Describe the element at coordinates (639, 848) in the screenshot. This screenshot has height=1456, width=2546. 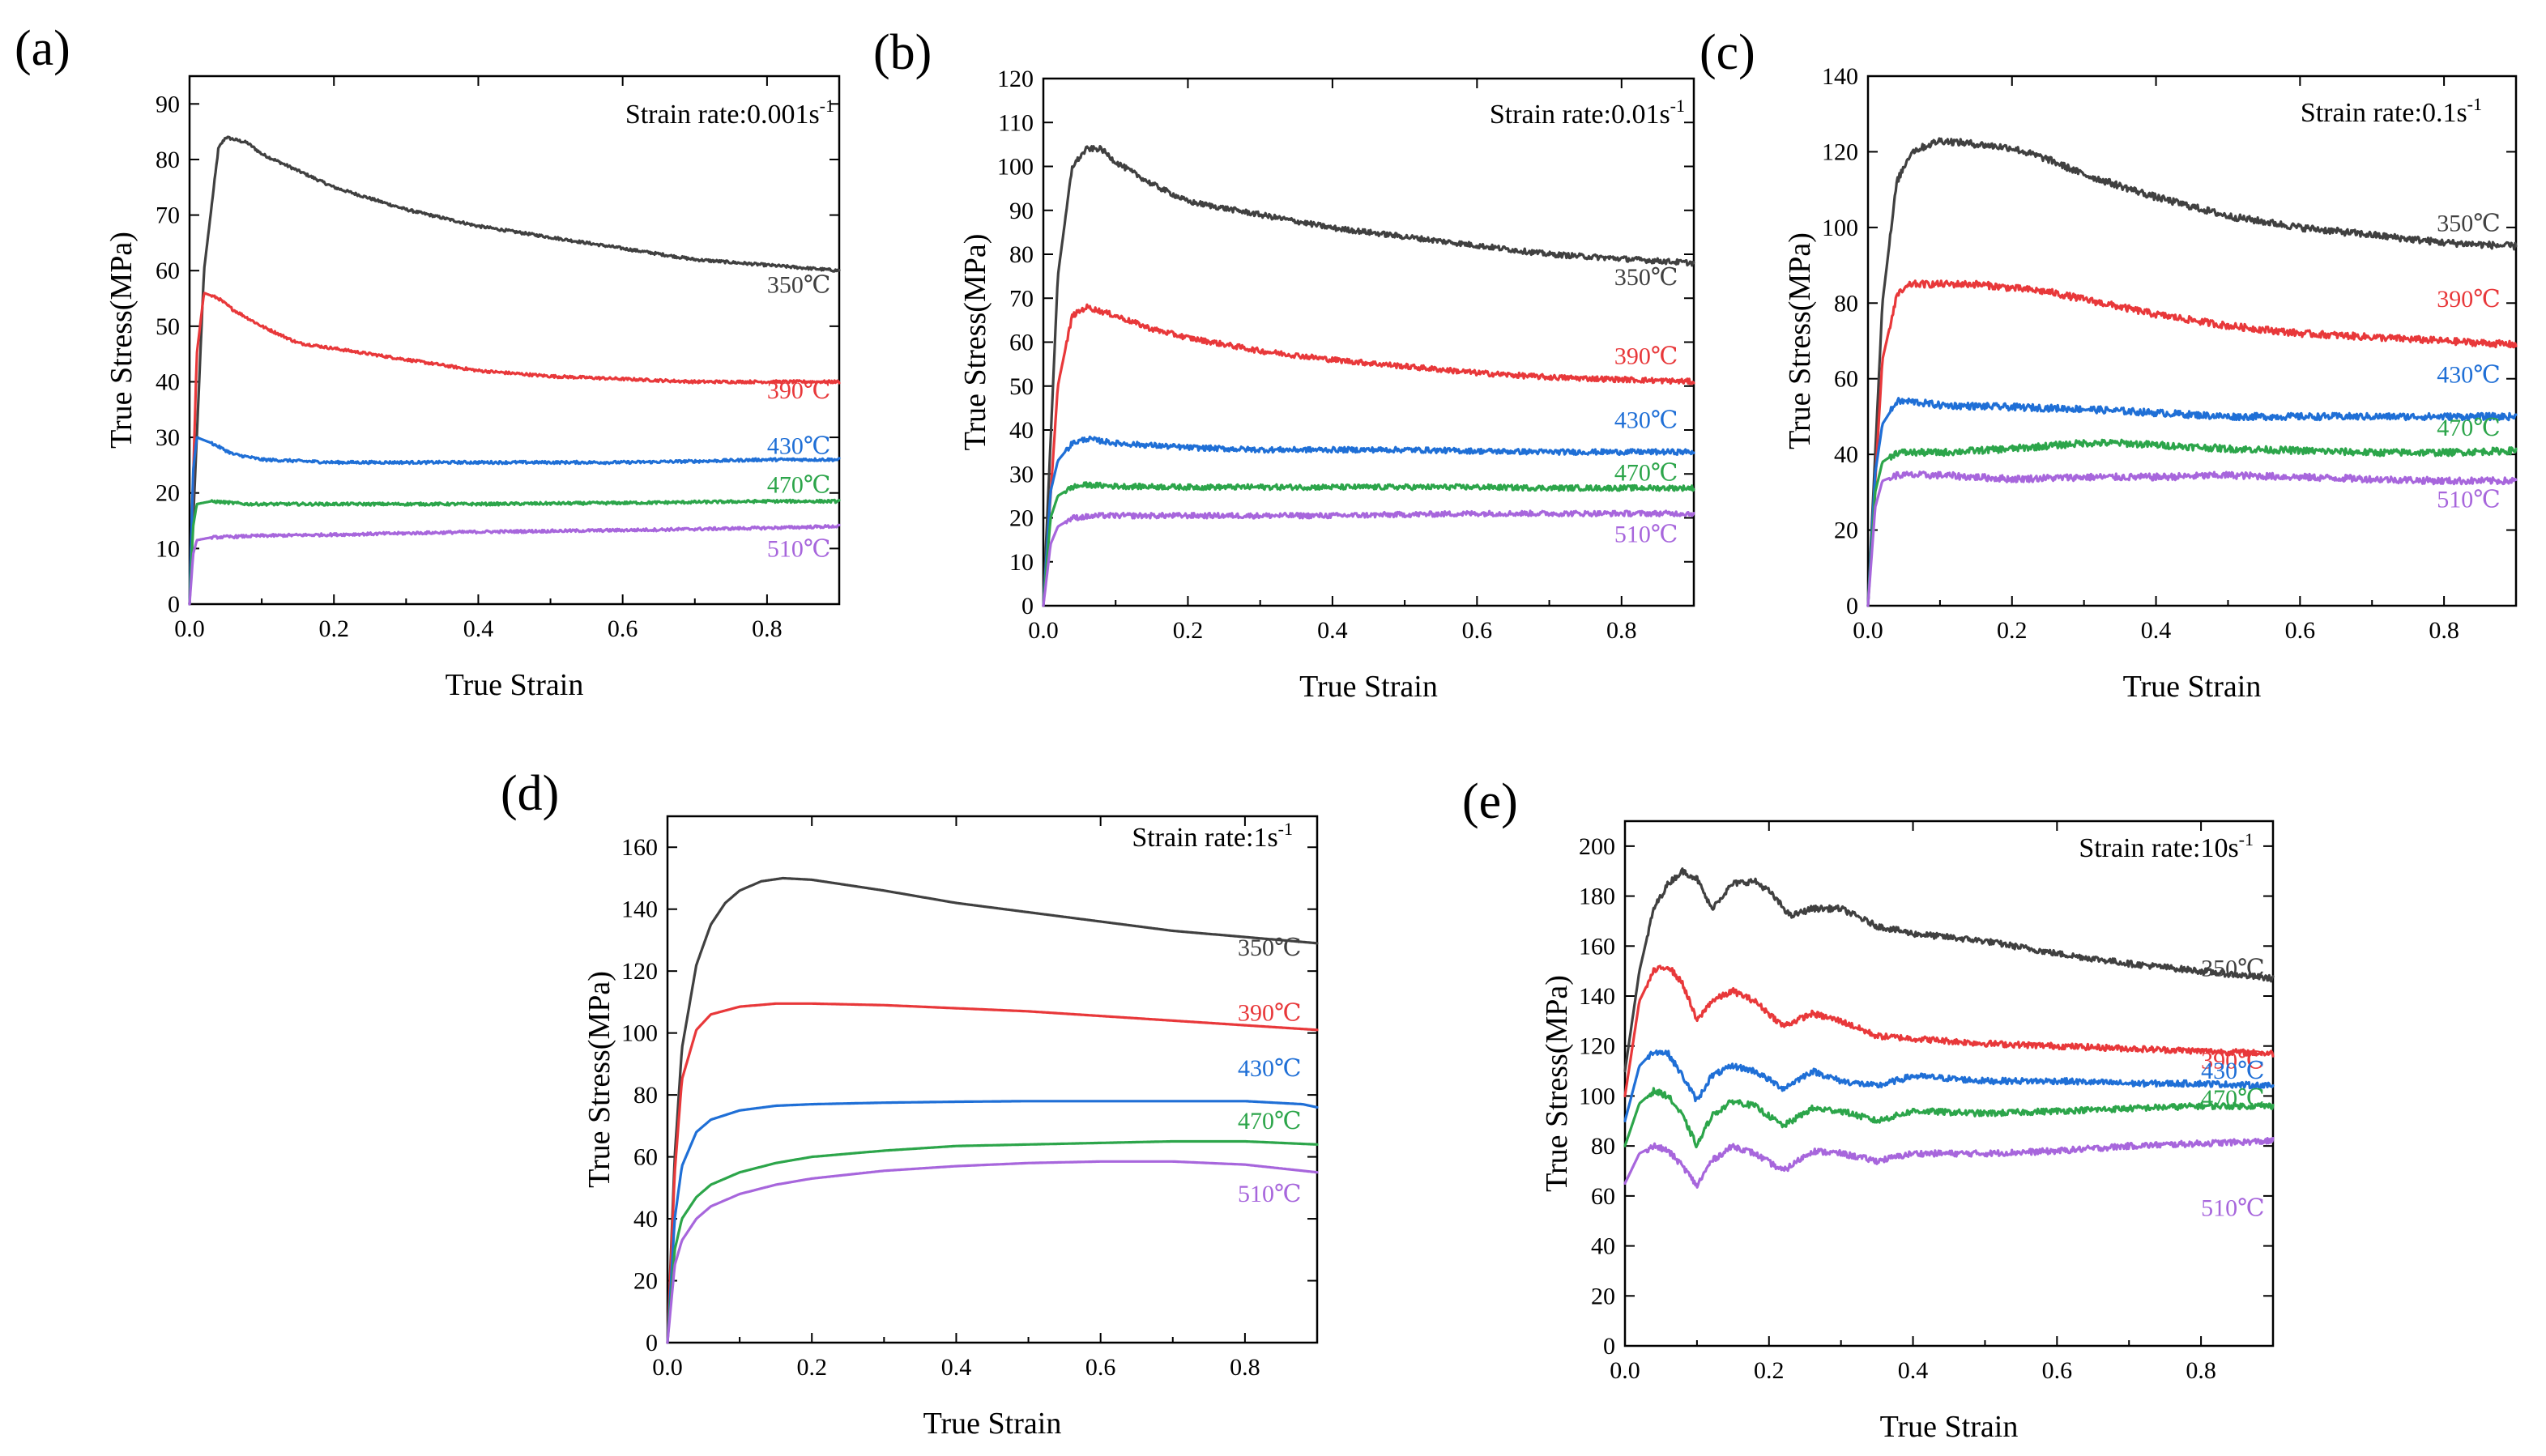
I see `y-tick-label: 160` at that location.